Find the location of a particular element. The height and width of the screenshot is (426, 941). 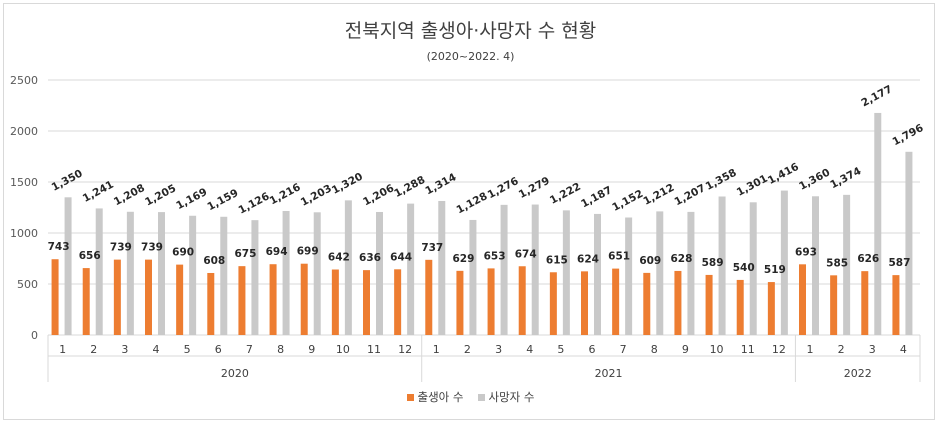

y-tick-label: 2500 is located at coordinates (24, 80).